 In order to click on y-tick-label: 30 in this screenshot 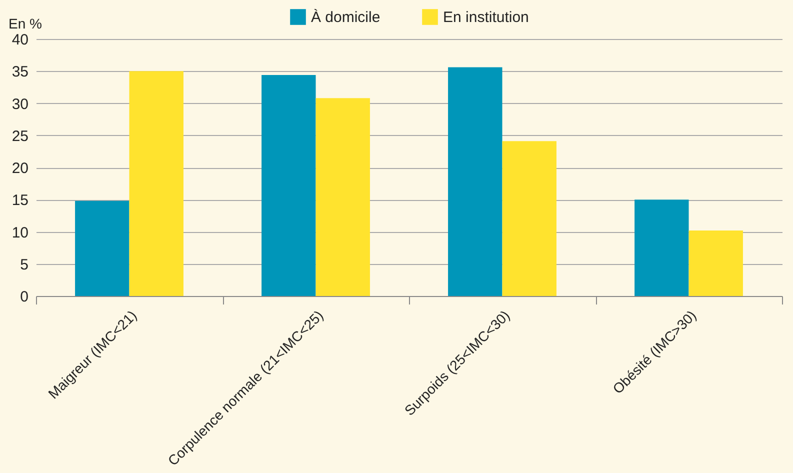, I will do `click(20, 104)`.